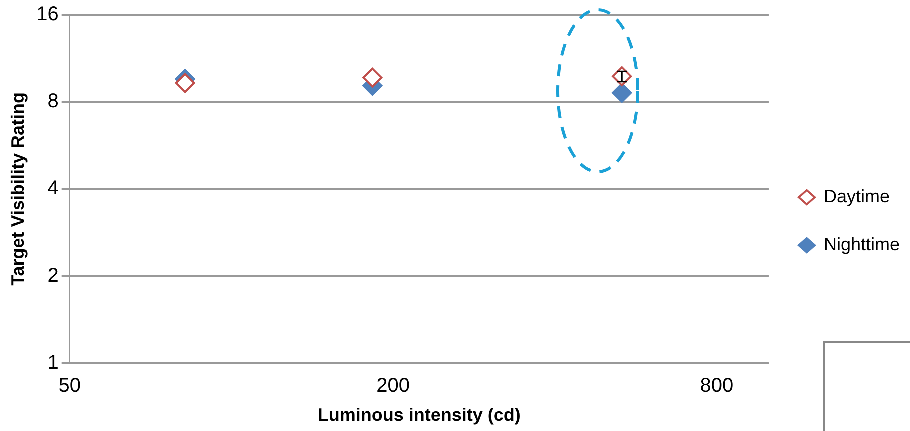 The image size is (910, 431). Describe the element at coordinates (717, 385) in the screenshot. I see `x-tick-label: 800` at that location.